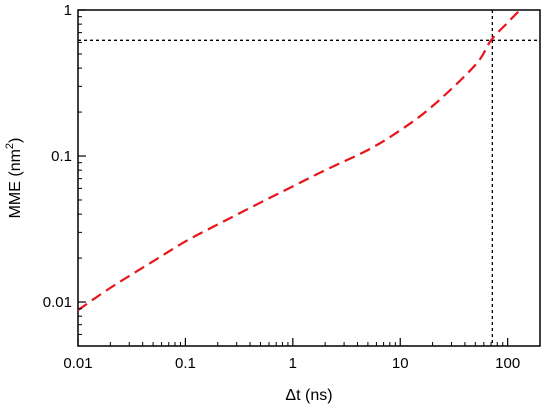 Image resolution: width=550 pixels, height=413 pixels. What do you see at coordinates (10, 146) in the screenshot?
I see `y-axis-title-superscript: 2` at bounding box center [10, 146].